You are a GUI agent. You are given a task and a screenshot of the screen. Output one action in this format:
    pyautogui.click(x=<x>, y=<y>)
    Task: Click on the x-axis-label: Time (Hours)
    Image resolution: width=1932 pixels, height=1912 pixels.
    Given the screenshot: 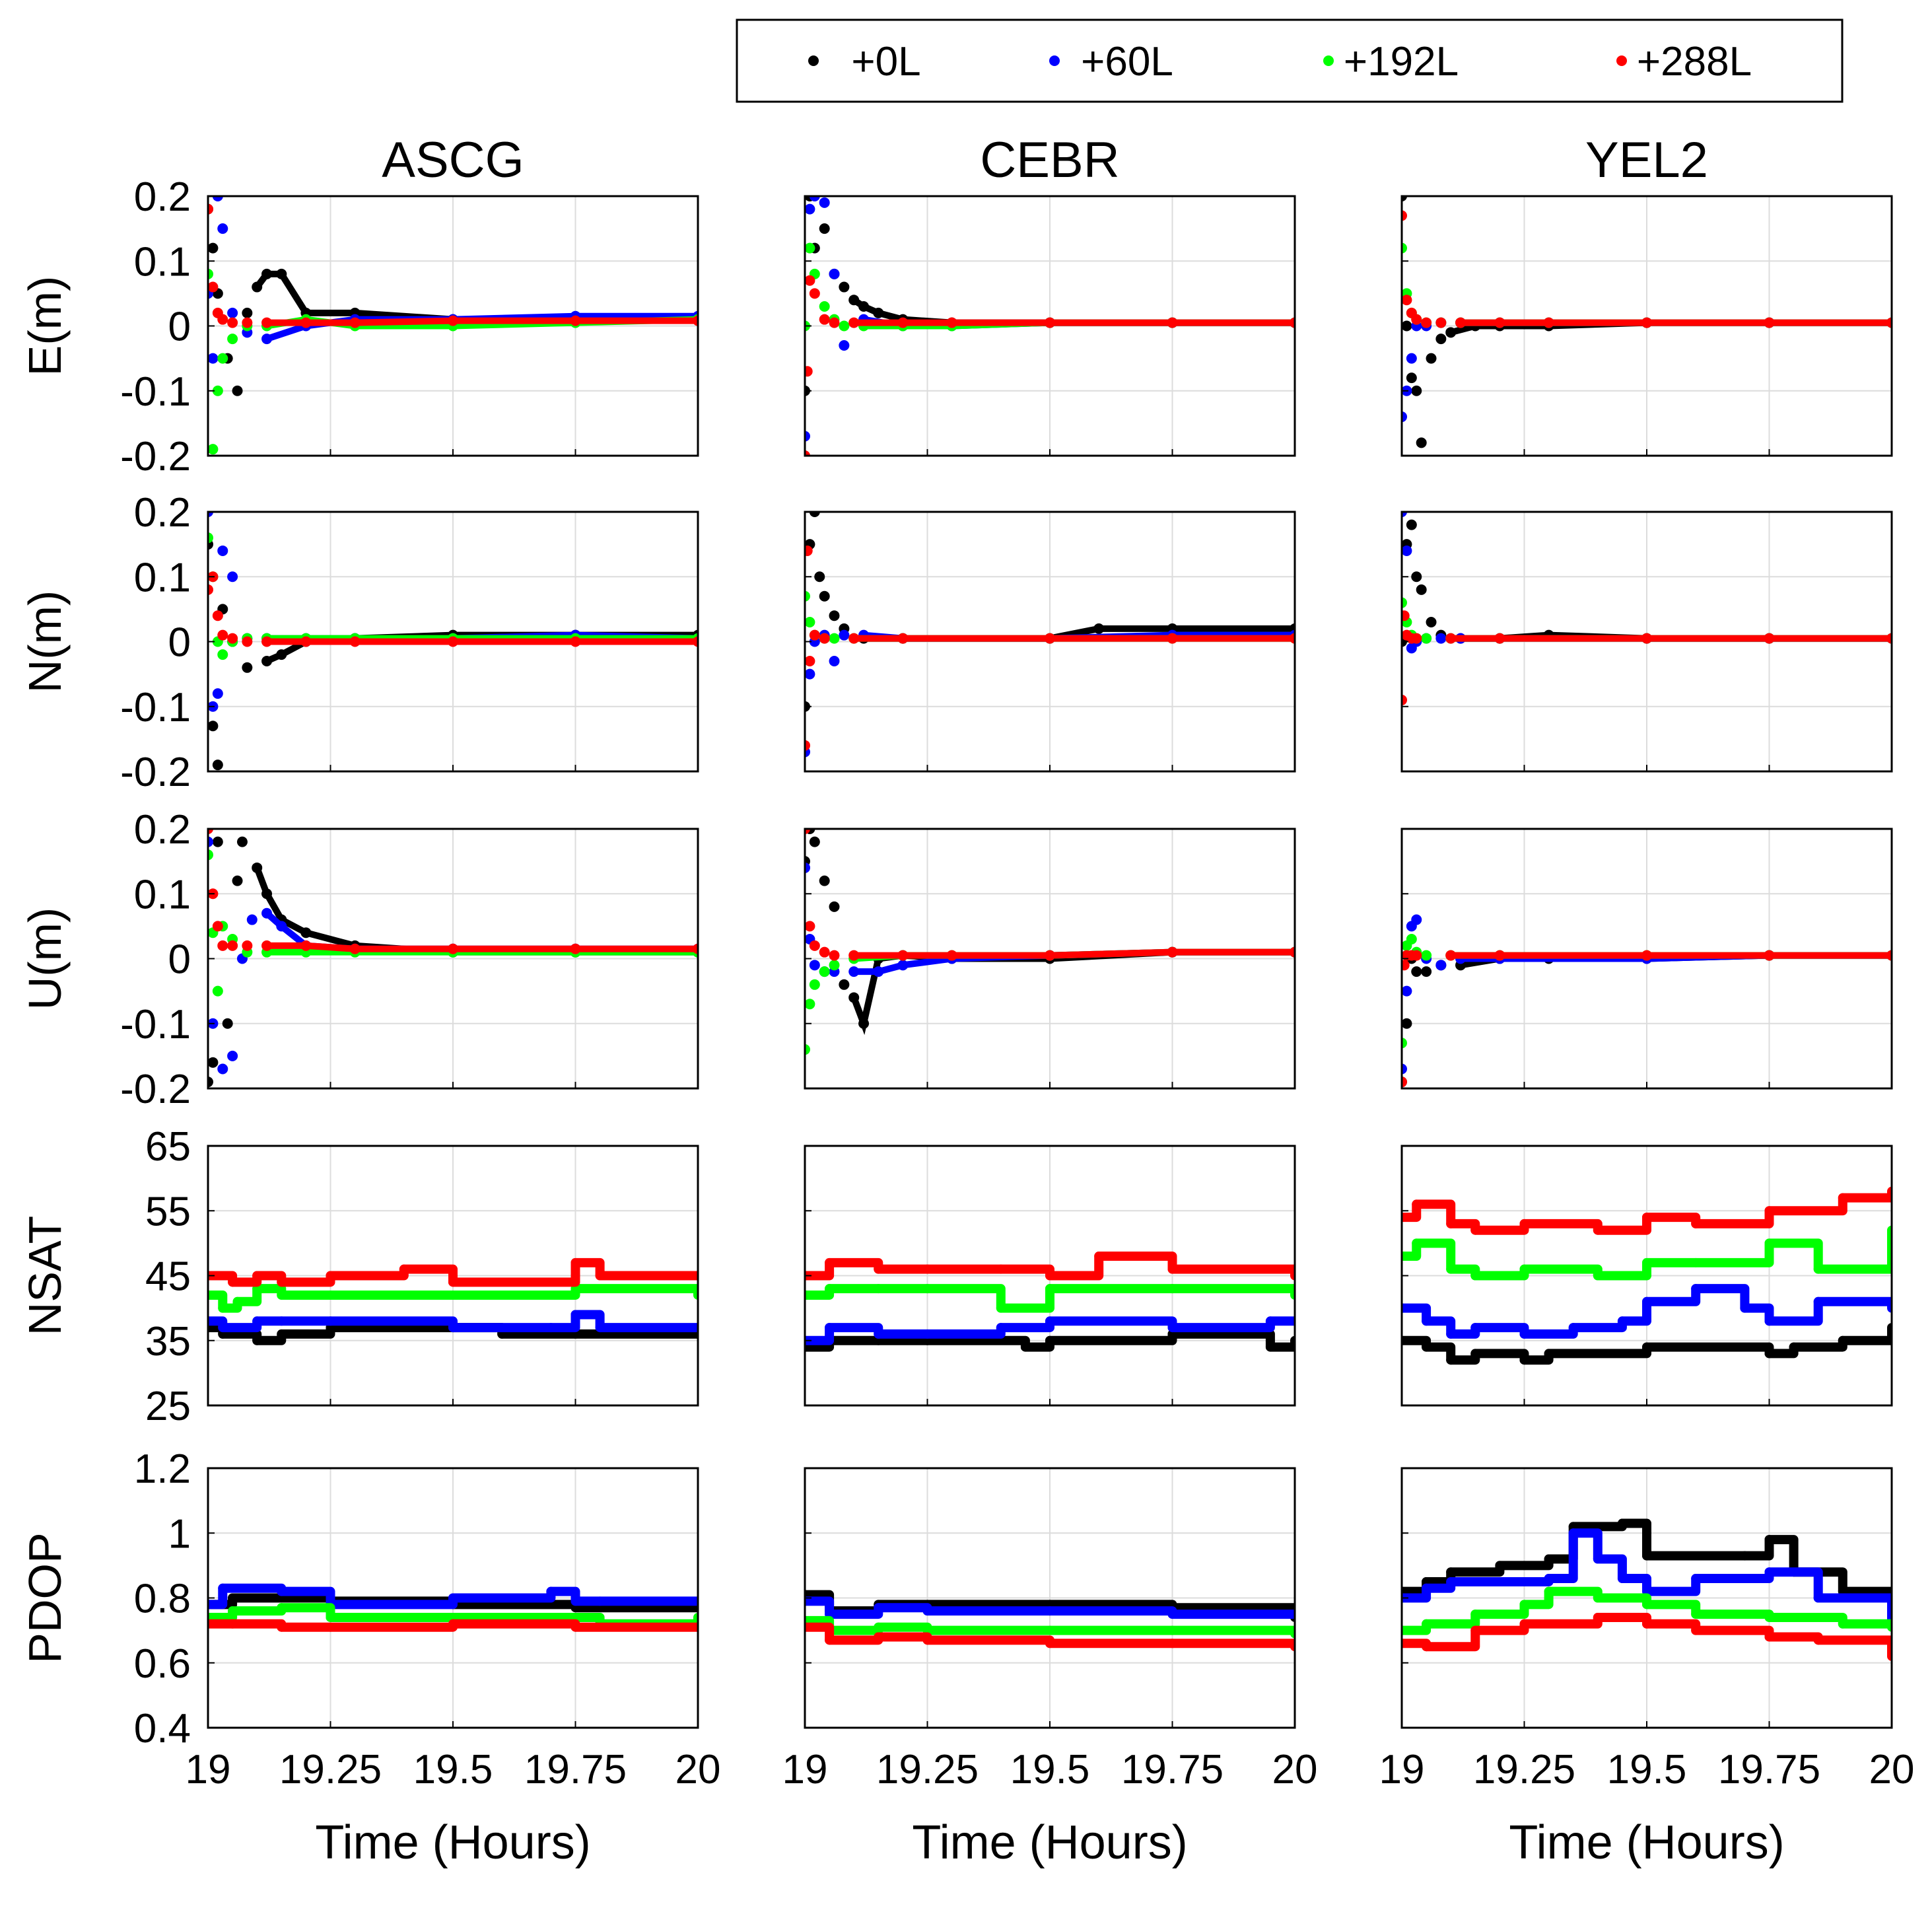 What is the action you would take?
    pyautogui.click(x=1049, y=1843)
    